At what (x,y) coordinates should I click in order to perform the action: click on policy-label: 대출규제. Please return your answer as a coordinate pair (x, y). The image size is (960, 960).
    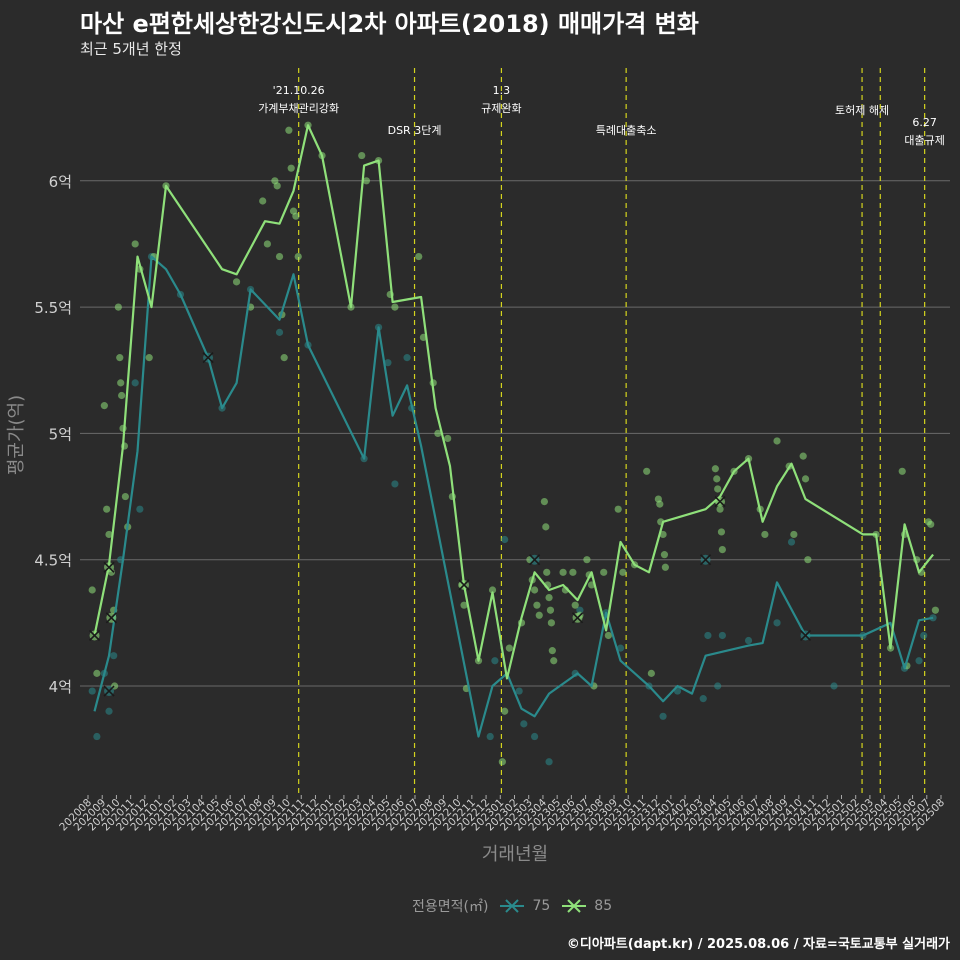
    Looking at the image, I should click on (924, 140).